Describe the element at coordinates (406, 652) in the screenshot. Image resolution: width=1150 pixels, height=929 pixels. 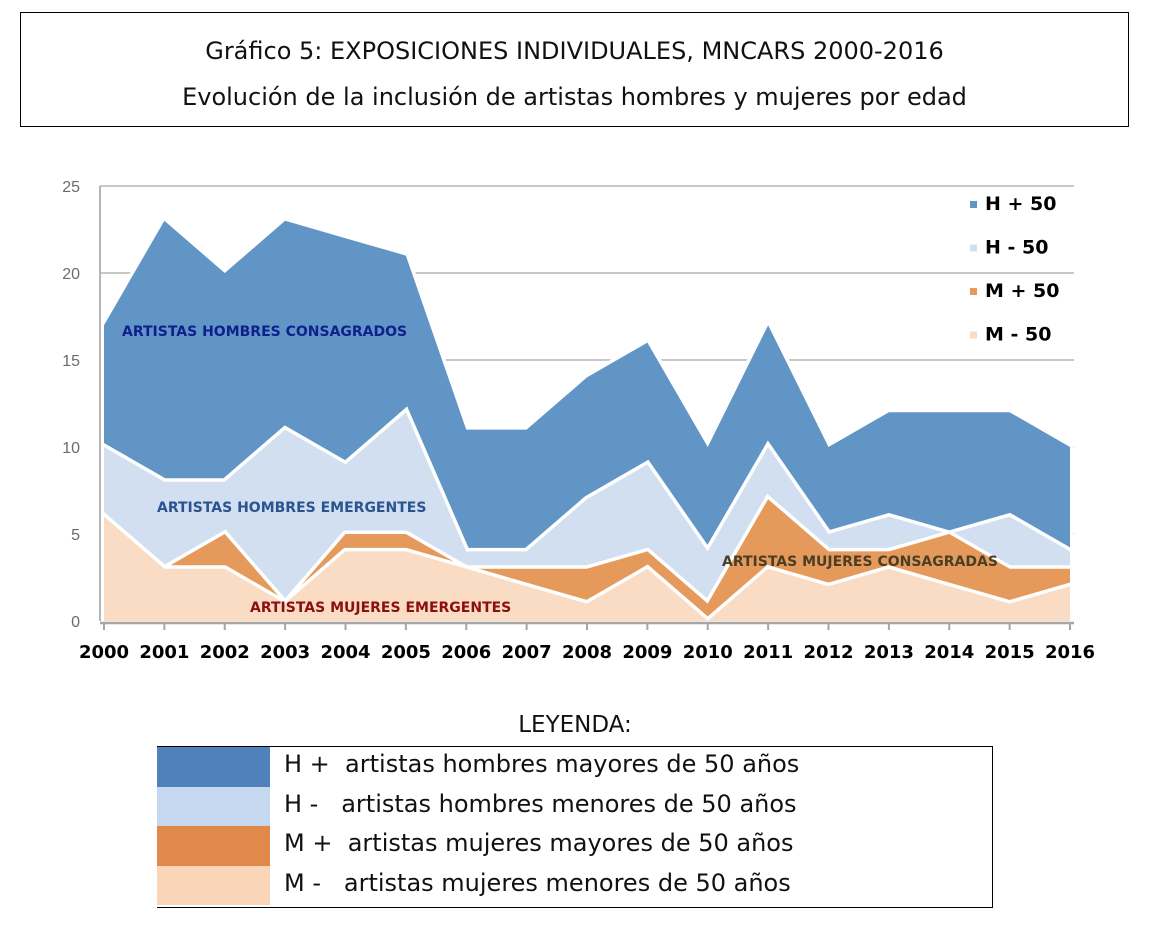
I see `x-tick-label: 2005` at that location.